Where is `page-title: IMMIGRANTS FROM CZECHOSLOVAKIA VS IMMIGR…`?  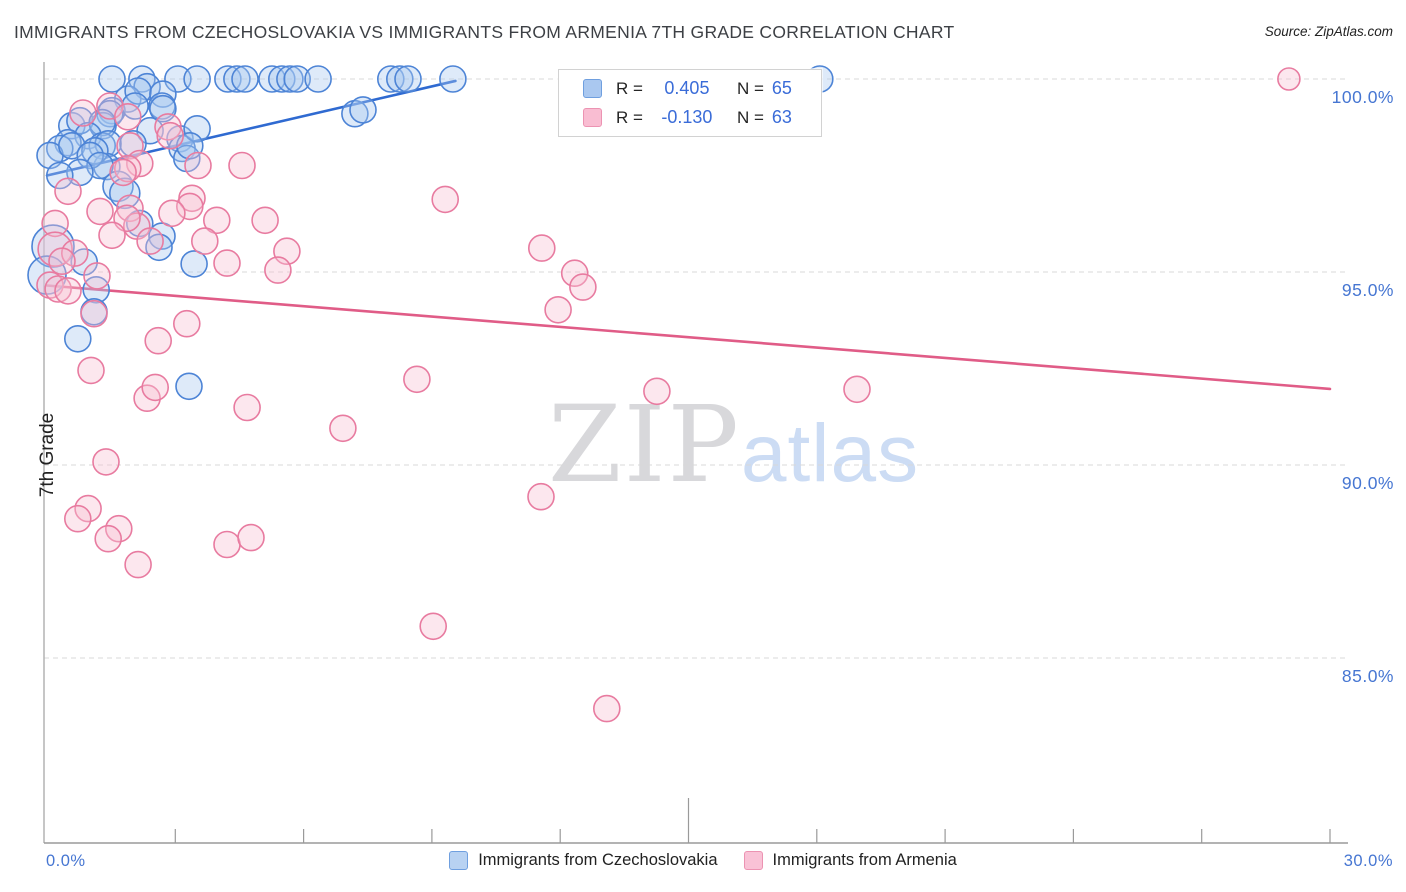
page-title: IMMIGRANTS FROM CZECHOSLOVAKIA VS IMMIGR… is located at coordinates (484, 32).